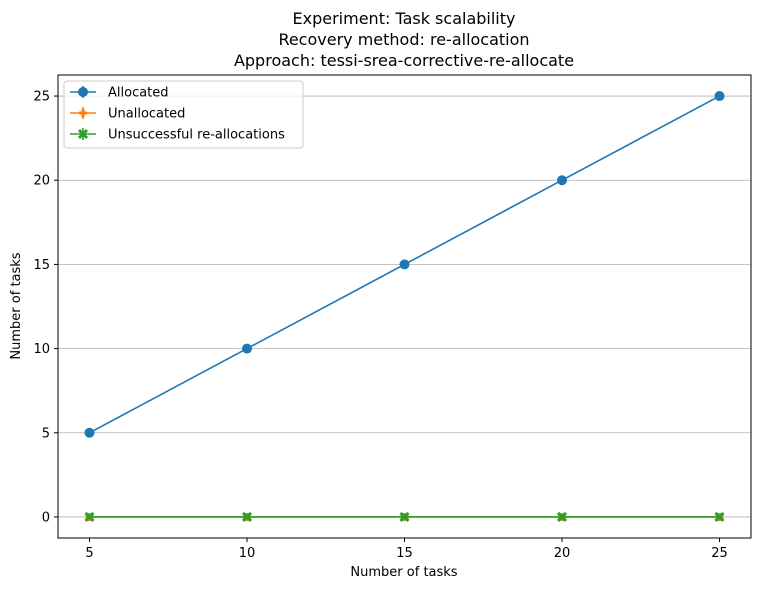 The width and height of the screenshot is (767, 589). What do you see at coordinates (196, 135) in the screenshot?
I see `legend-label: Unsuccessful re-allocations` at bounding box center [196, 135].